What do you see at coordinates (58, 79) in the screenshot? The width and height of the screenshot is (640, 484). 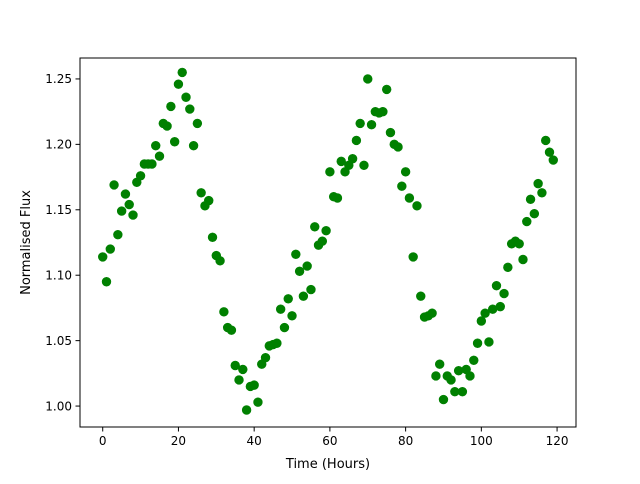 I see `y-tick-label: 1.25` at bounding box center [58, 79].